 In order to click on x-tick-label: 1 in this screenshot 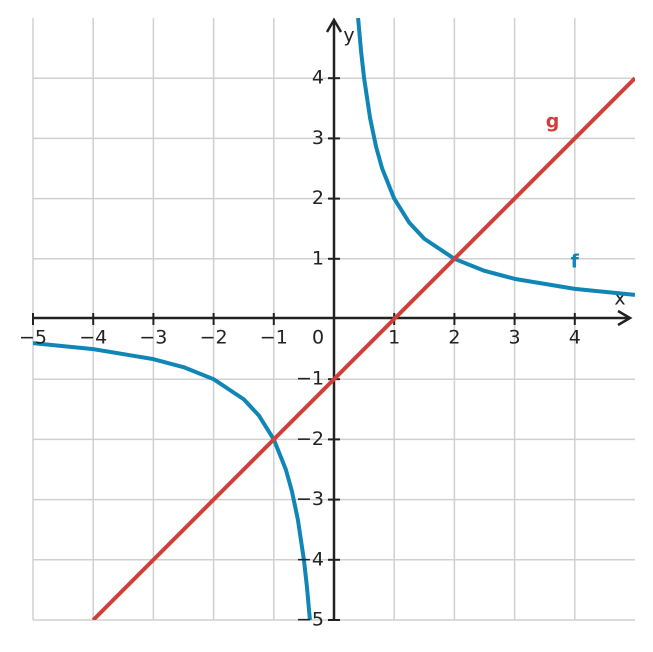, I will do `click(394, 338)`.